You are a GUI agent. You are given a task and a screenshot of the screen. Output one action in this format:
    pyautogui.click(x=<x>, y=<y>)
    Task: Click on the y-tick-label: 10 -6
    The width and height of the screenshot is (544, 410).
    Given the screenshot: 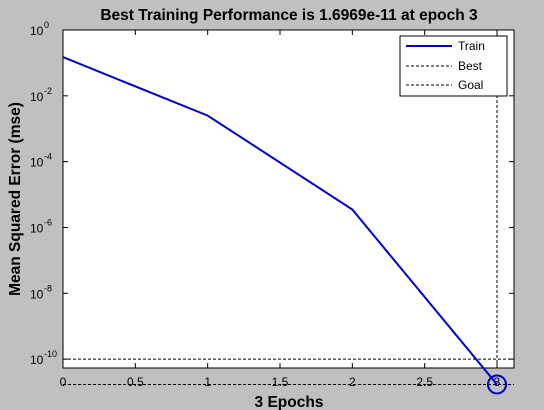 What is the action you would take?
    pyautogui.click(x=41, y=226)
    